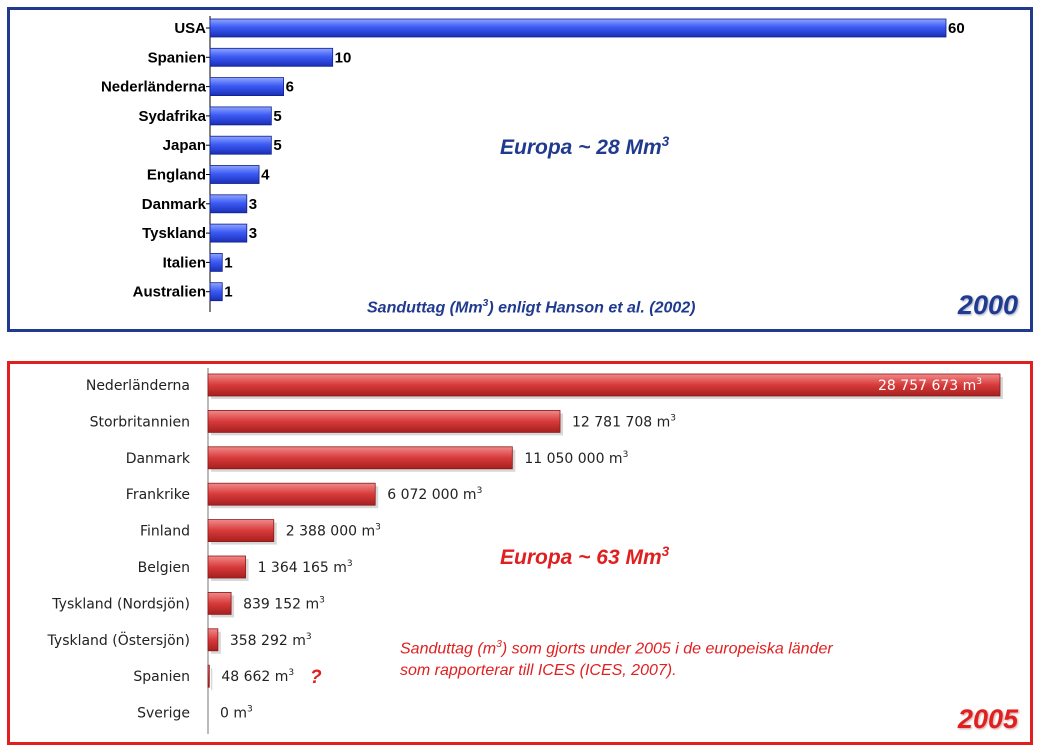 This screenshot has height=752, width=1040. I want to click on bar-tyskland-ostersjon, so click(213, 640).